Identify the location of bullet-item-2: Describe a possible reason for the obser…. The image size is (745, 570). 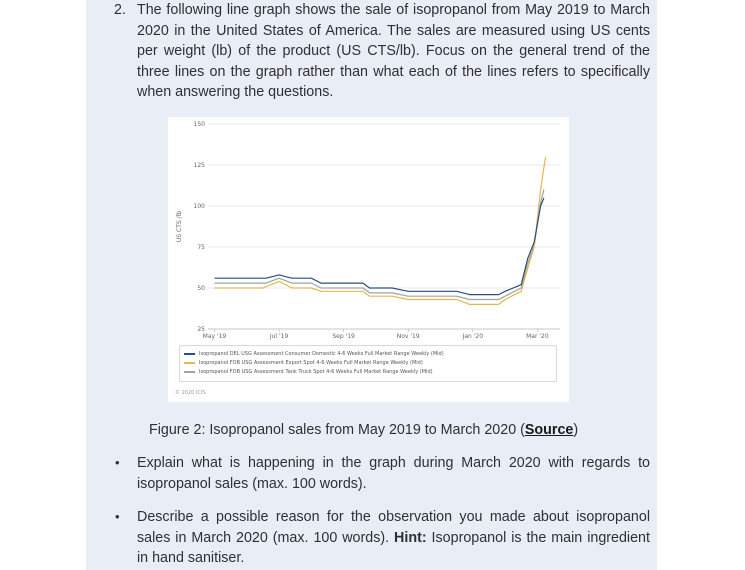
(393, 538).